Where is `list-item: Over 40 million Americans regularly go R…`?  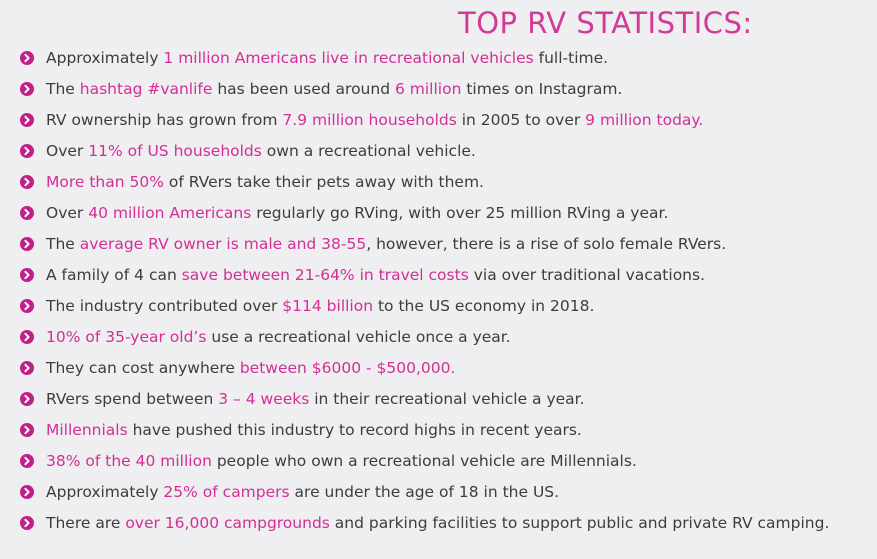
list-item: Over 40 million Americans regularly go R… is located at coordinates (448, 212).